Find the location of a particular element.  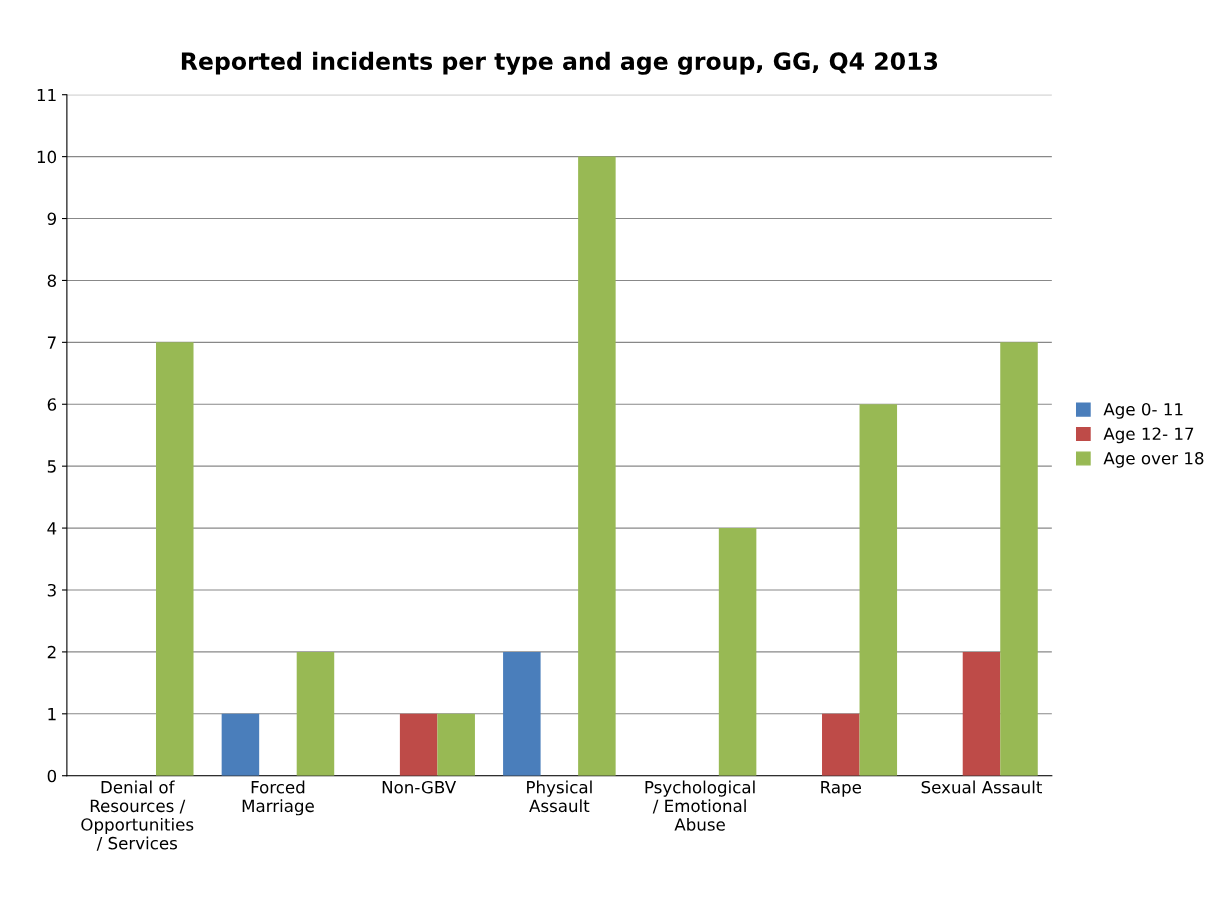

legend-label: Age 0- 11 is located at coordinates (1143, 410).